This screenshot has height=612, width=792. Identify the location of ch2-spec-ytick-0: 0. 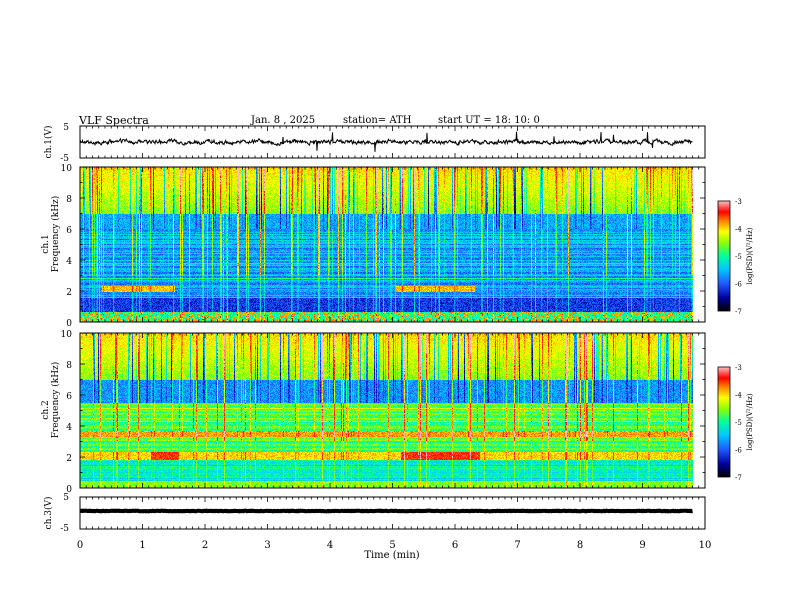
(69, 490).